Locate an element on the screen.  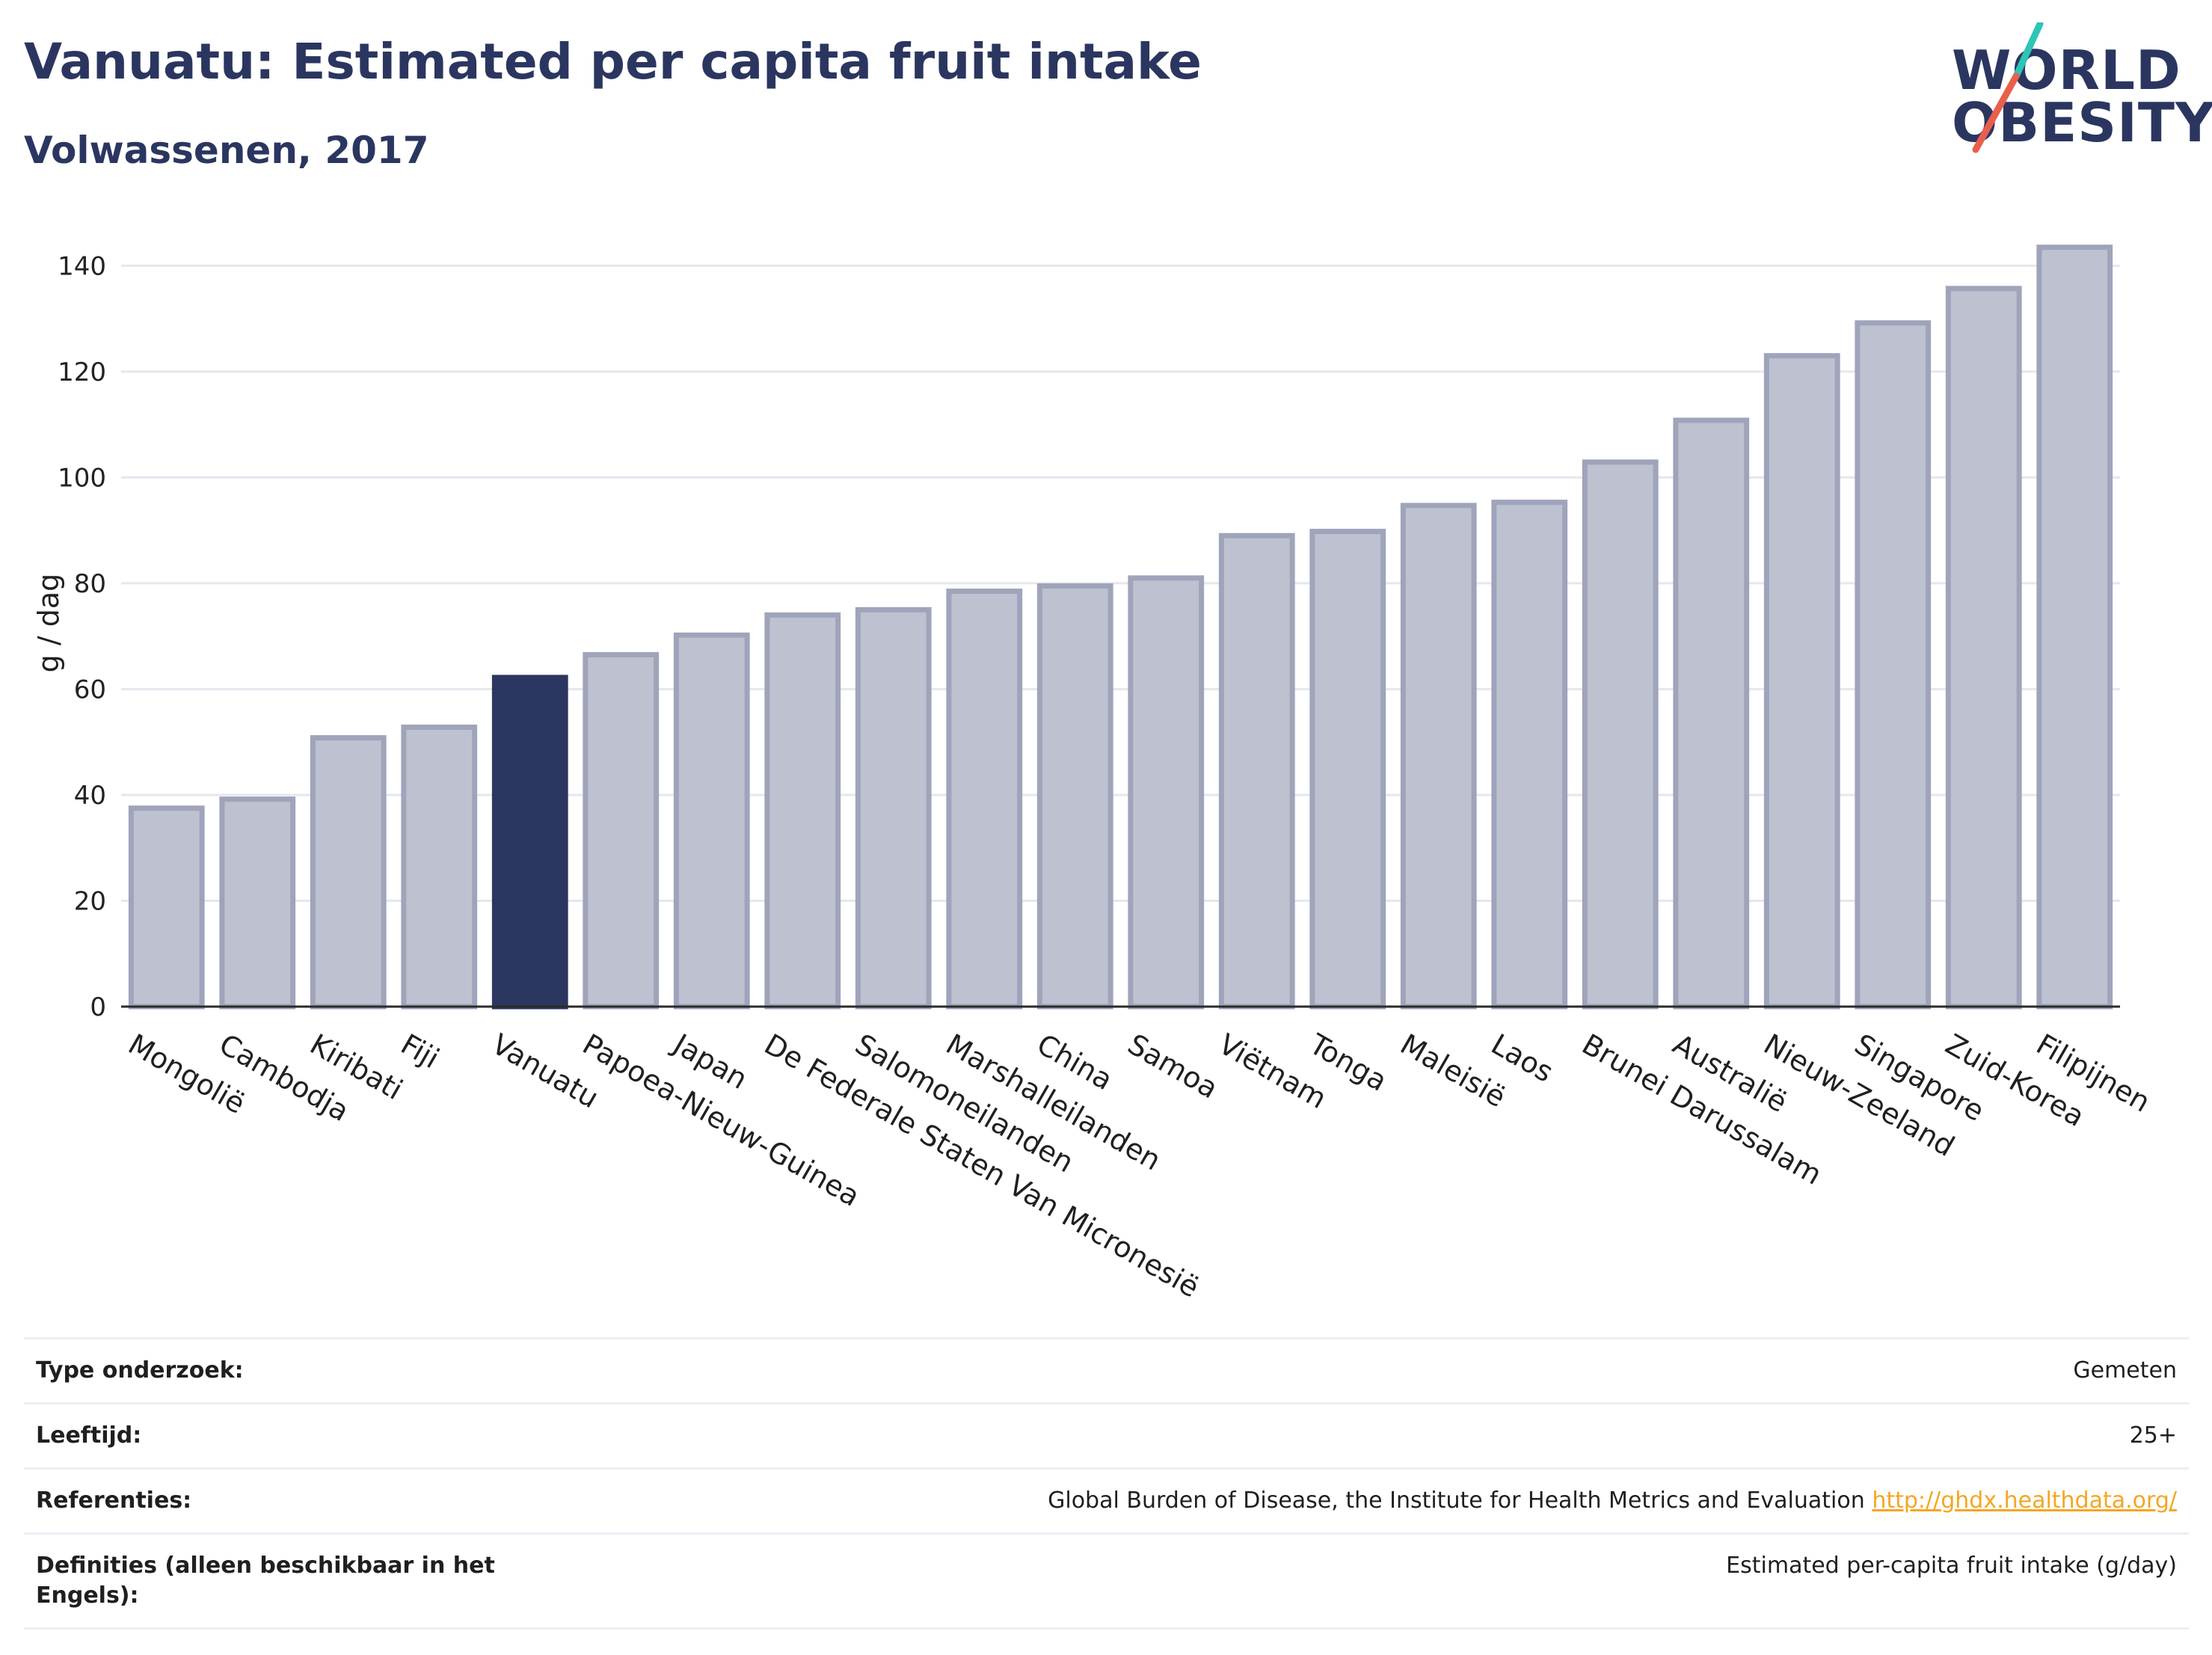
info-value: Gemeten is located at coordinates (1359, 1370).